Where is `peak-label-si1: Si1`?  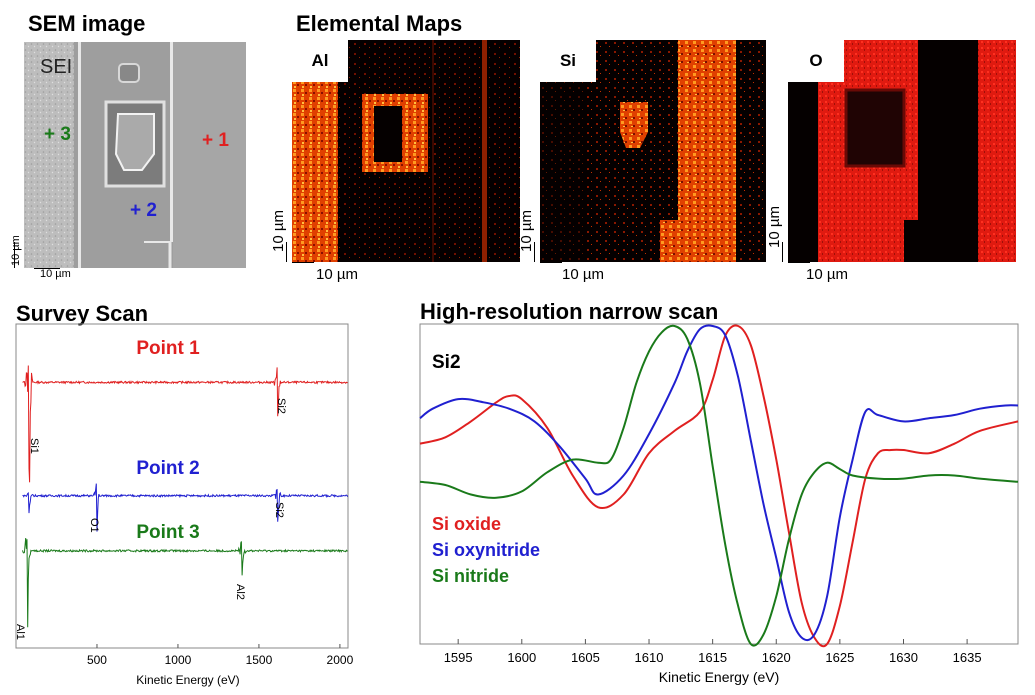
peak-label-si1: Si1 is located at coordinates (34, 446).